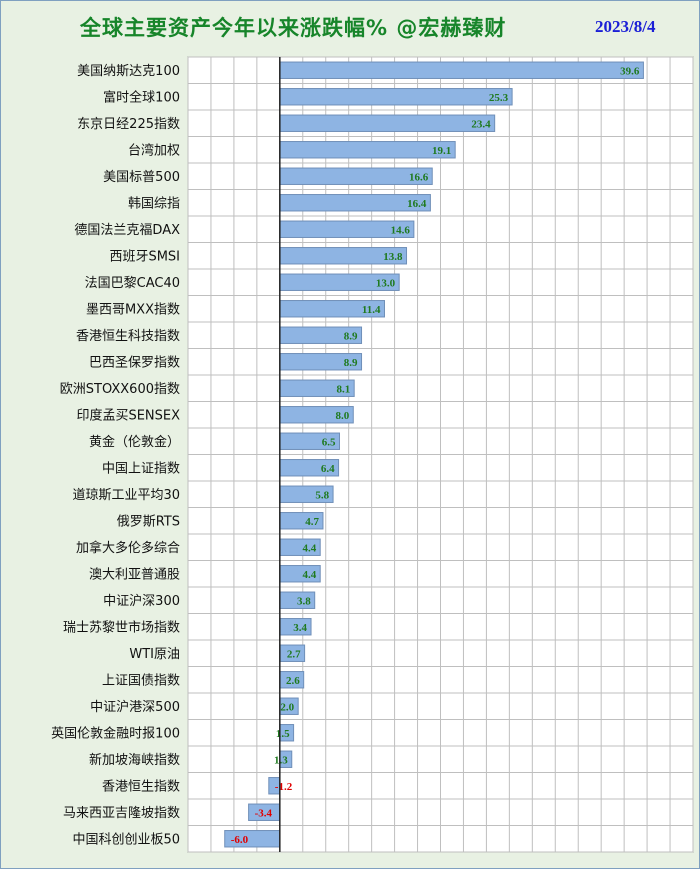  What do you see at coordinates (144, 256) in the screenshot?
I see `category-label: 西班牙SMSI` at bounding box center [144, 256].